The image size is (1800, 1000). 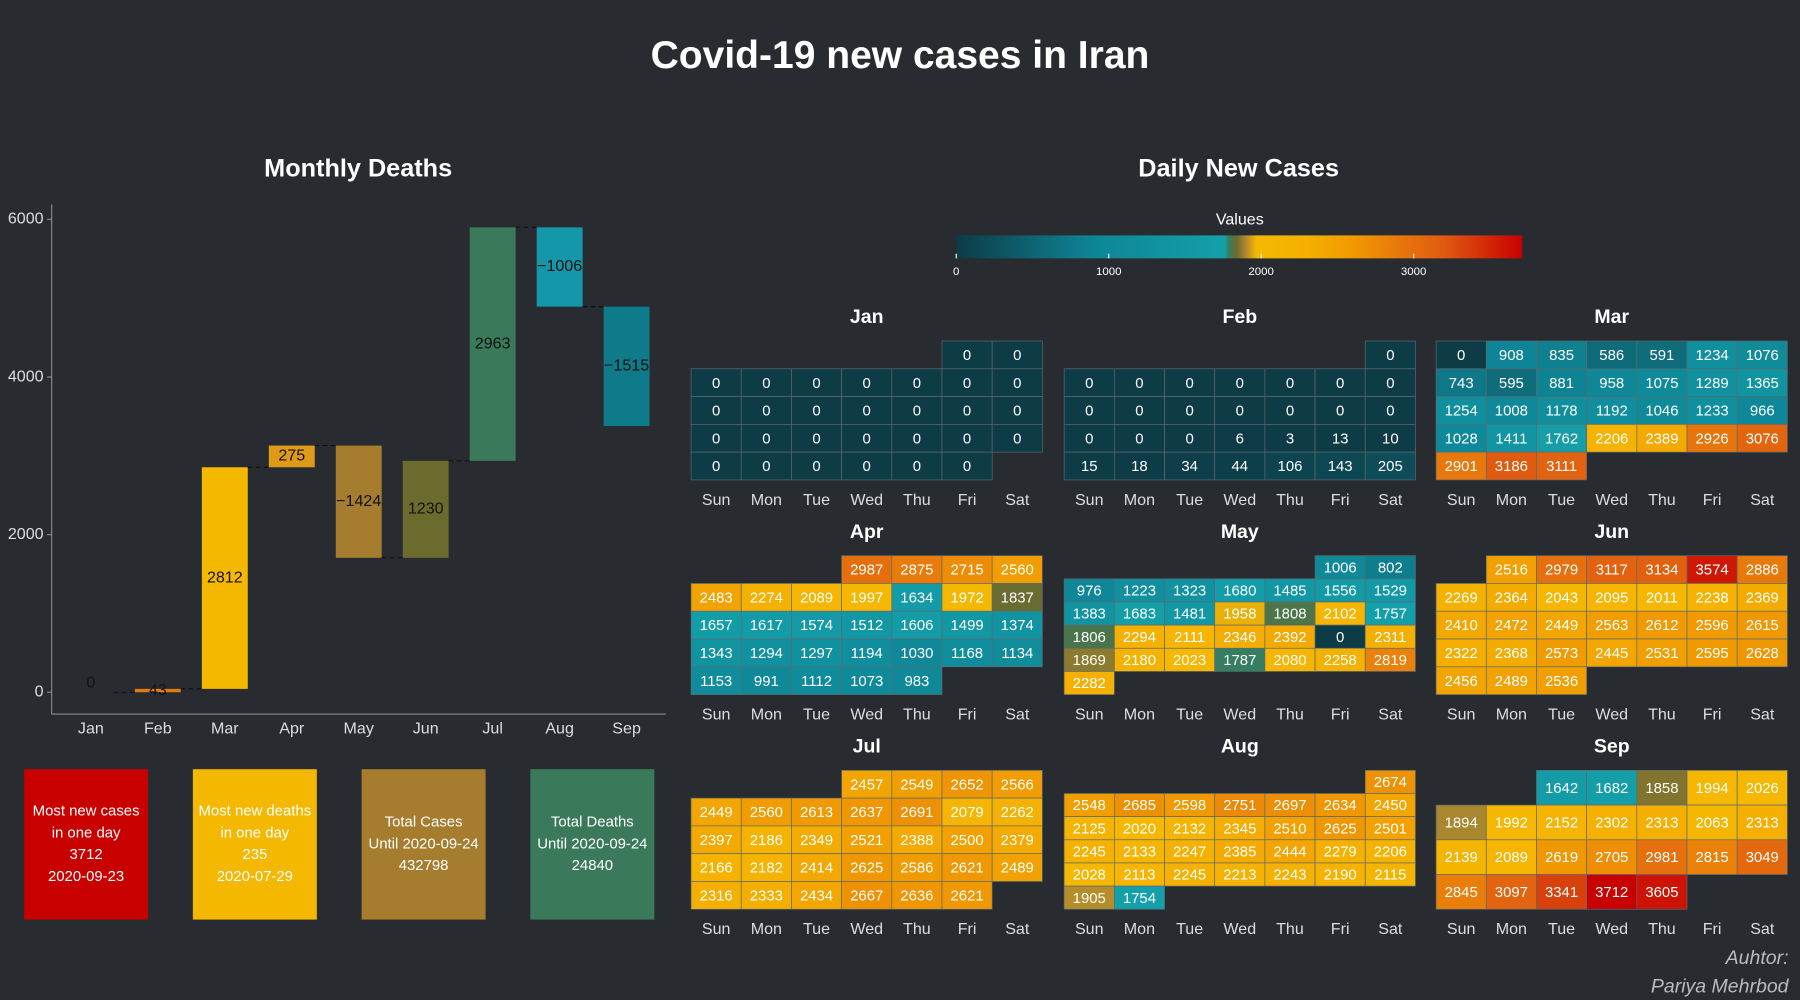 What do you see at coordinates (1340, 567) in the screenshot?
I see `day-value: 1006` at bounding box center [1340, 567].